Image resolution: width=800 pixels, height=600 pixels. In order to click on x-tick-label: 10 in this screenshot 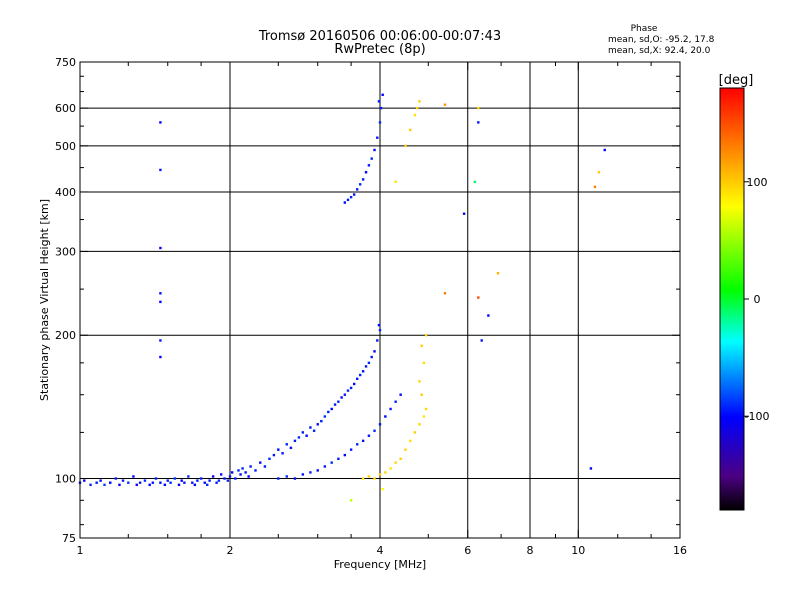, I will do `click(578, 550)`.